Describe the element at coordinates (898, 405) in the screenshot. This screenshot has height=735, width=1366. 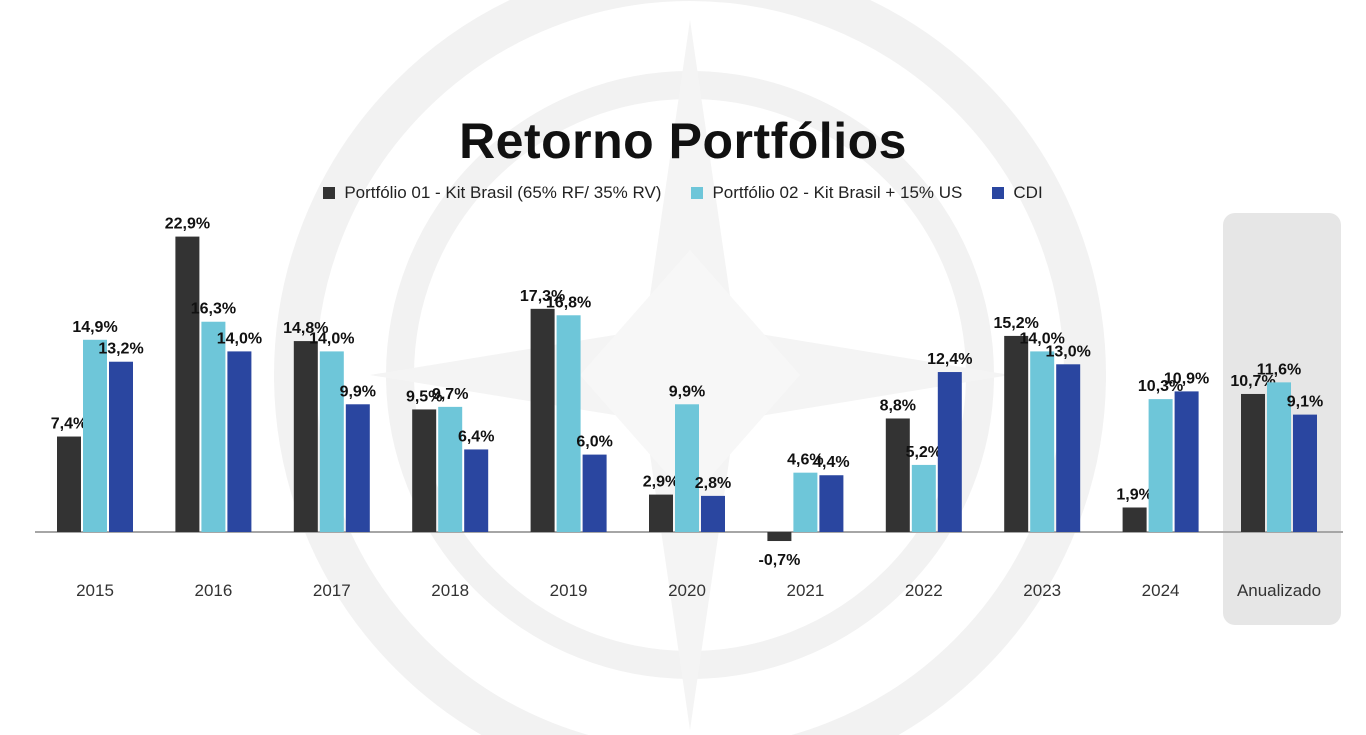
I see `data-label: 8,8%` at that location.